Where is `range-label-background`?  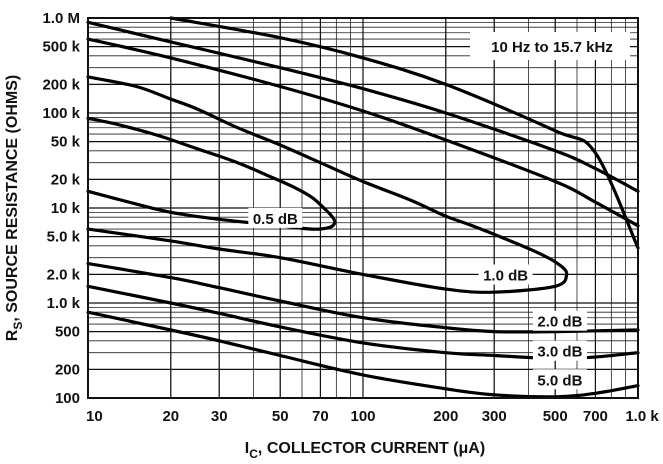 range-label-background is located at coordinates (550, 46).